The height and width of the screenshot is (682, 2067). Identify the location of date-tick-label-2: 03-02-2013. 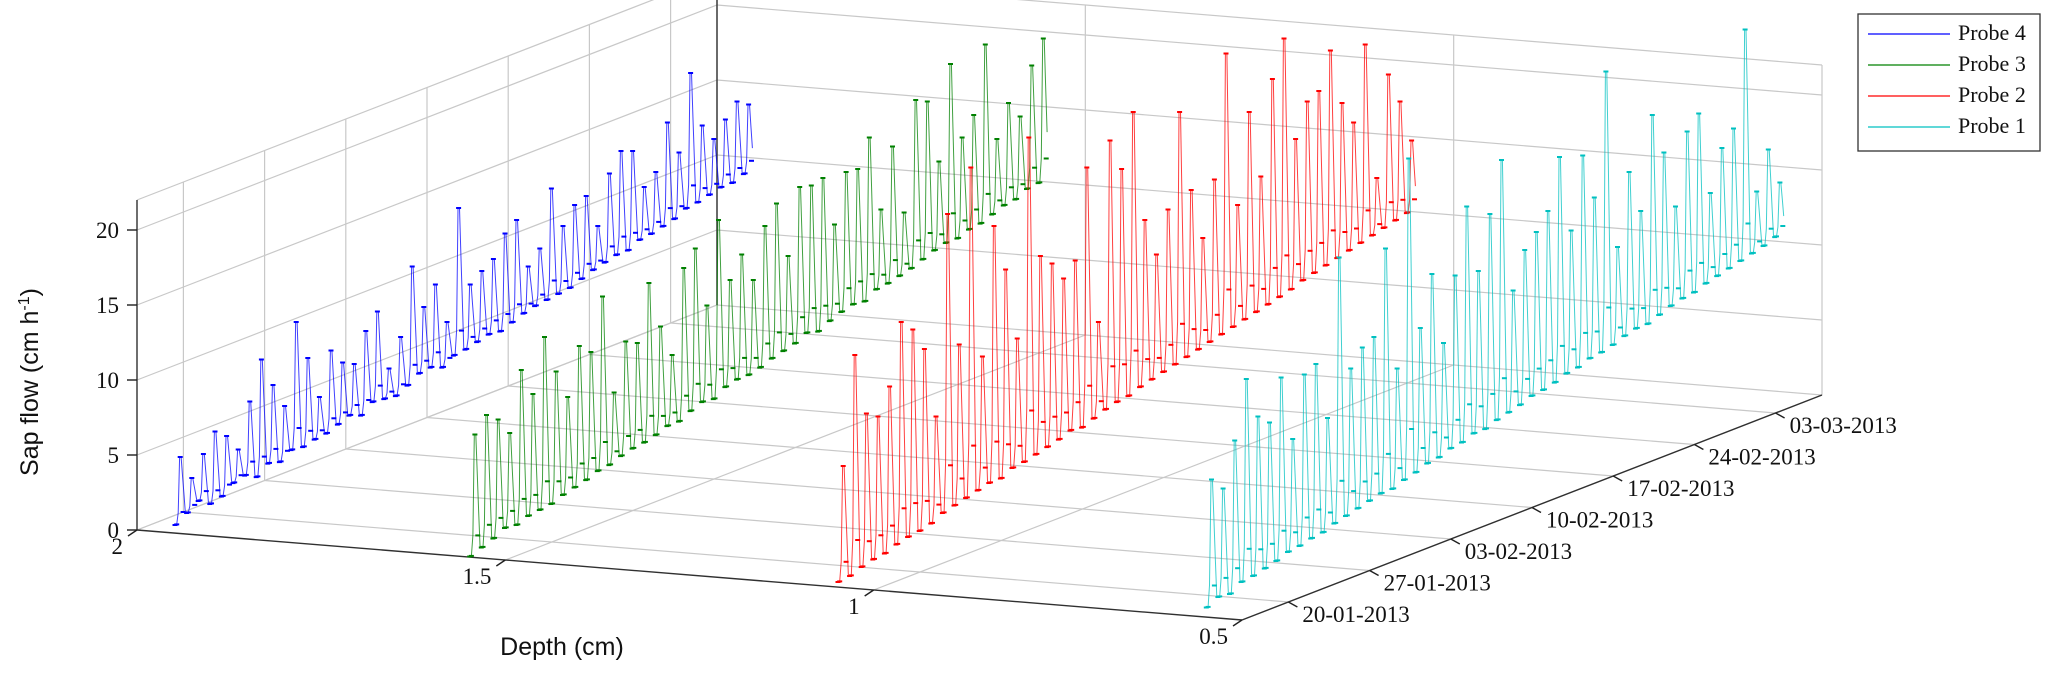
(1518, 551).